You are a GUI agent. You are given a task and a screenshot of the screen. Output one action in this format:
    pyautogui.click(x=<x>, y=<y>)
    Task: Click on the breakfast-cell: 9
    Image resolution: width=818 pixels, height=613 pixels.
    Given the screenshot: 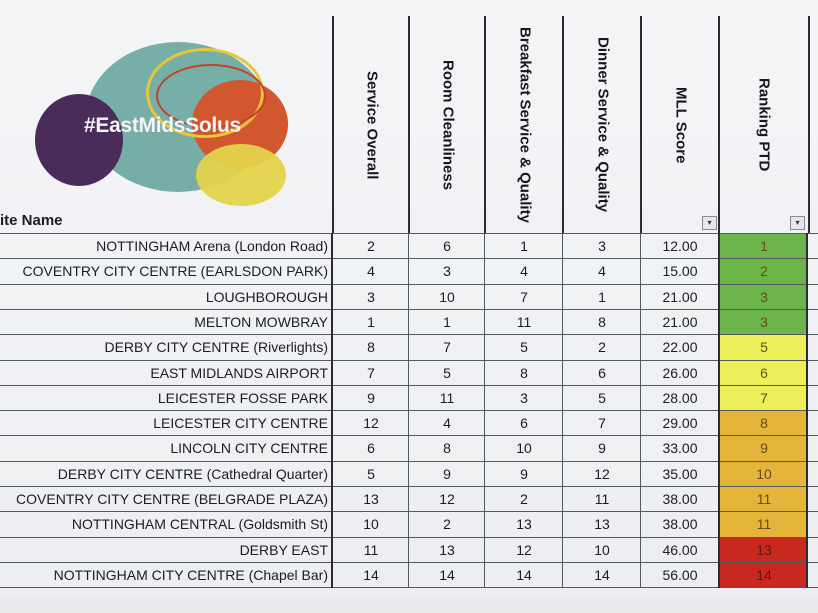 What is the action you would take?
    pyautogui.click(x=523, y=474)
    